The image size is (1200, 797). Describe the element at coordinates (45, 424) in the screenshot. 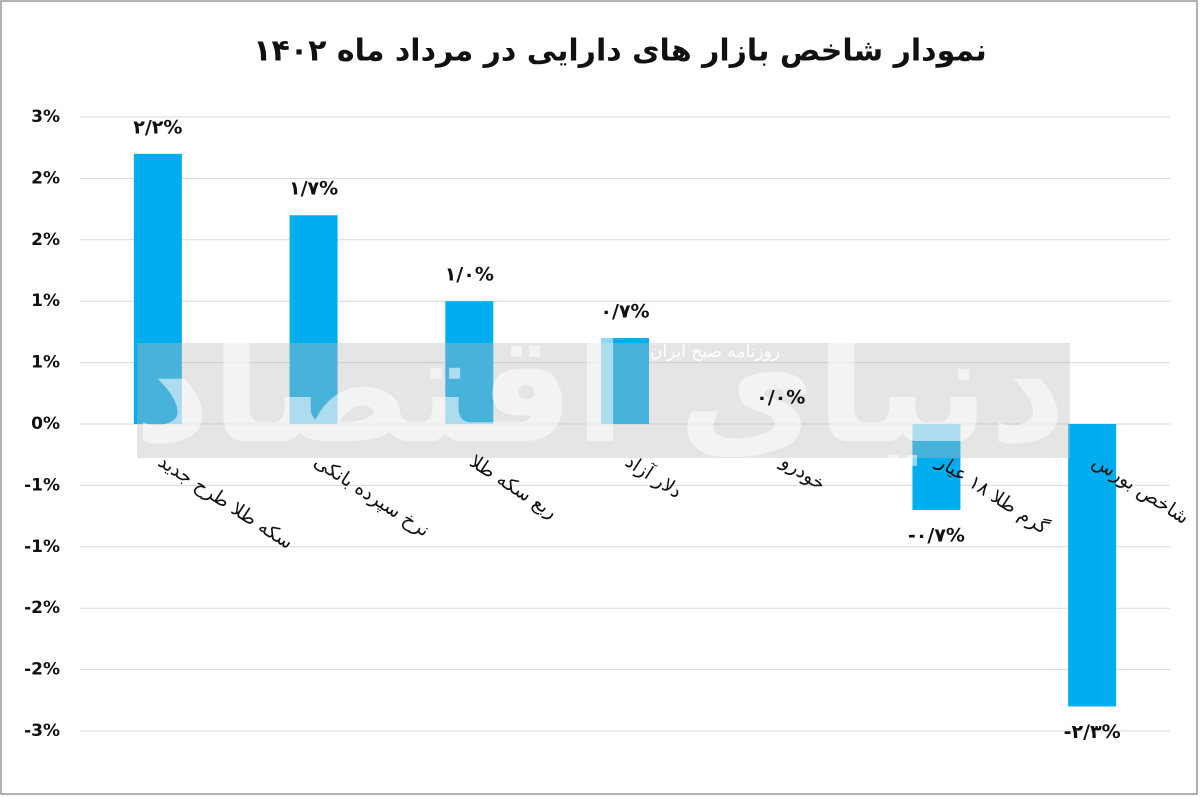

I see `y-tick-label: 0%` at that location.